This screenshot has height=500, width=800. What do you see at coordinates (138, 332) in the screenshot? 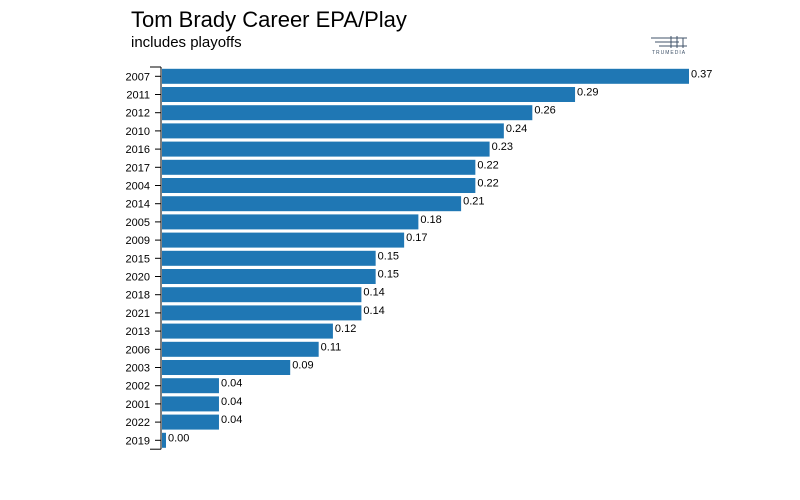
I see `y-tick-label: 2013` at bounding box center [138, 332].